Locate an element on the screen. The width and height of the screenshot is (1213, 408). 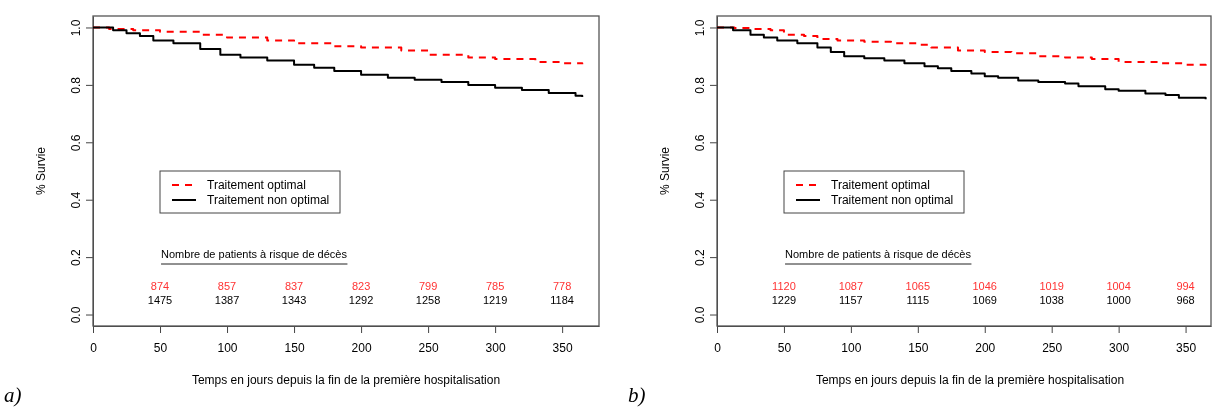
annotation: 1087 is located at coordinates (851, 285).